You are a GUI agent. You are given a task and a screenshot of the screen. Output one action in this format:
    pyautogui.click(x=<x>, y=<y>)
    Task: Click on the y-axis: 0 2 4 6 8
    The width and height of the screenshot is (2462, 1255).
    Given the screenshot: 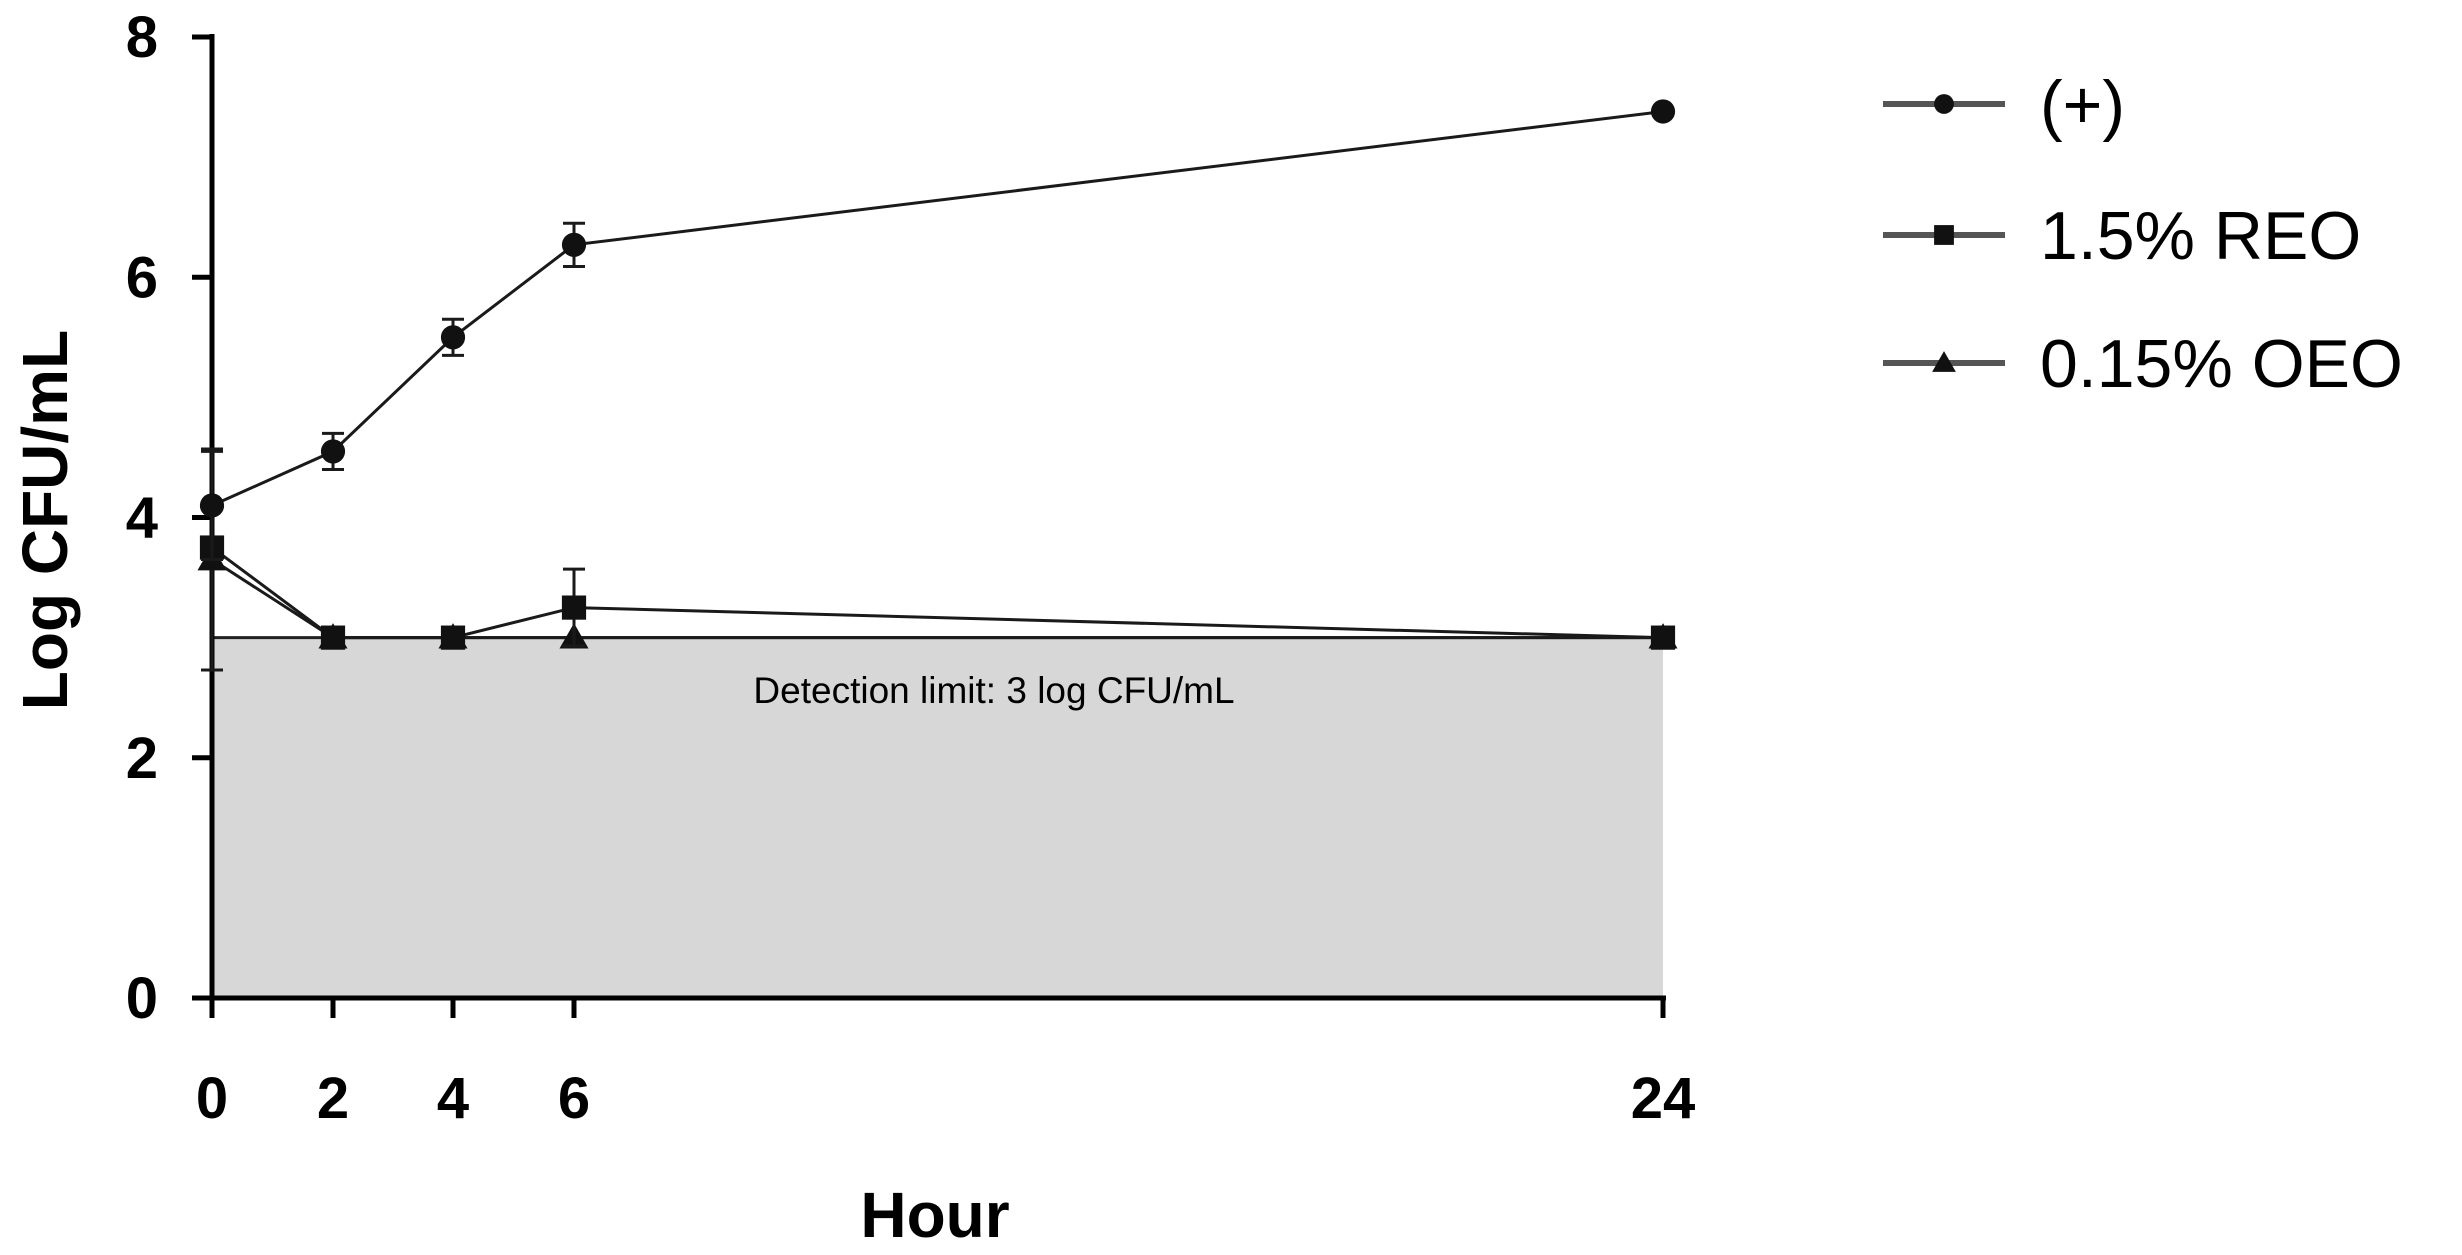 What is the action you would take?
    pyautogui.click(x=170, y=518)
    